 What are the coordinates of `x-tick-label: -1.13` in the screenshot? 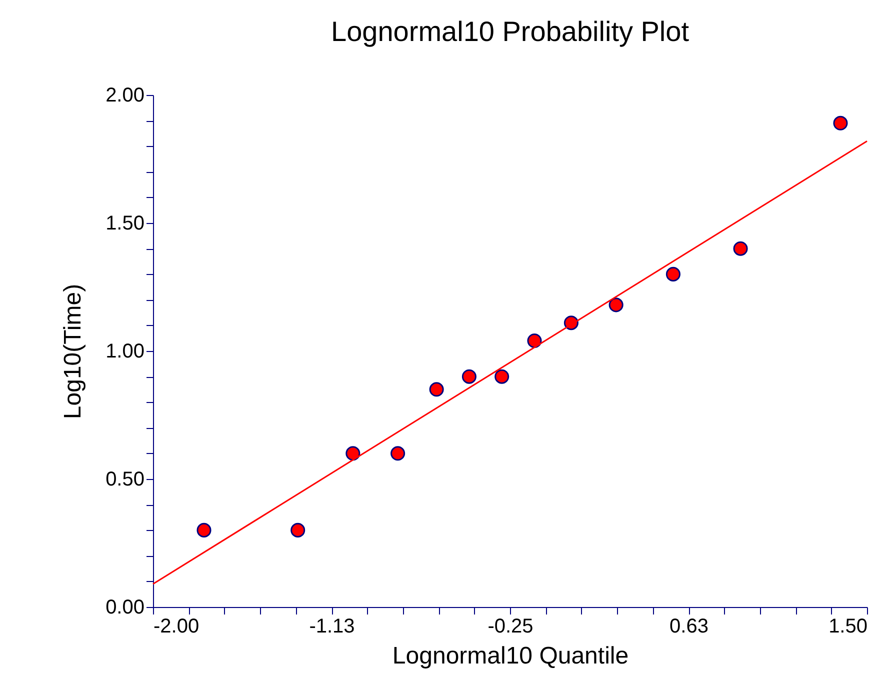 It's located at (332, 627).